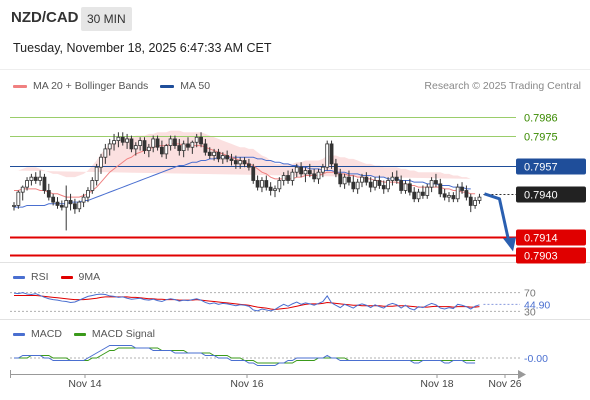 The image size is (590, 400). I want to click on level-badge-0.7914, so click(551, 237).